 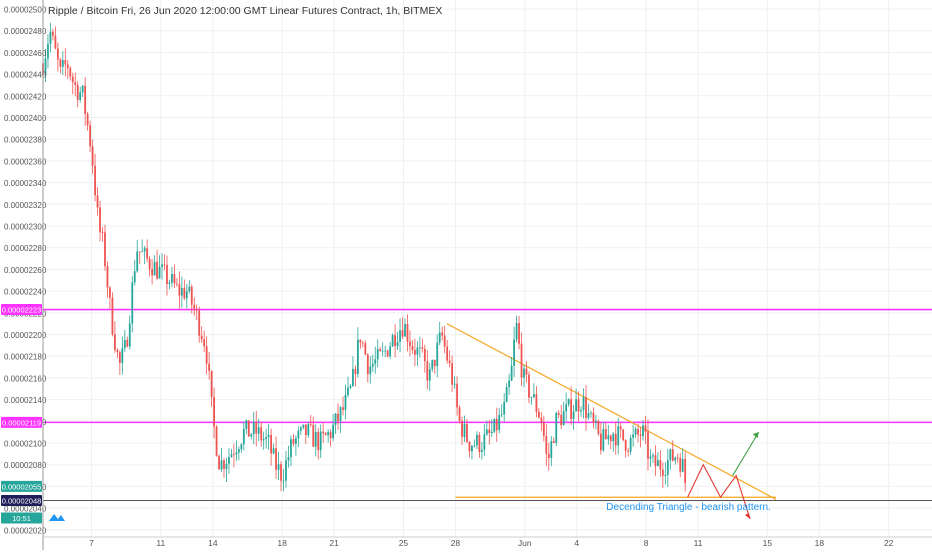 What do you see at coordinates (57, 517) in the screenshot?
I see `tradingview-logo-icon` at bounding box center [57, 517].